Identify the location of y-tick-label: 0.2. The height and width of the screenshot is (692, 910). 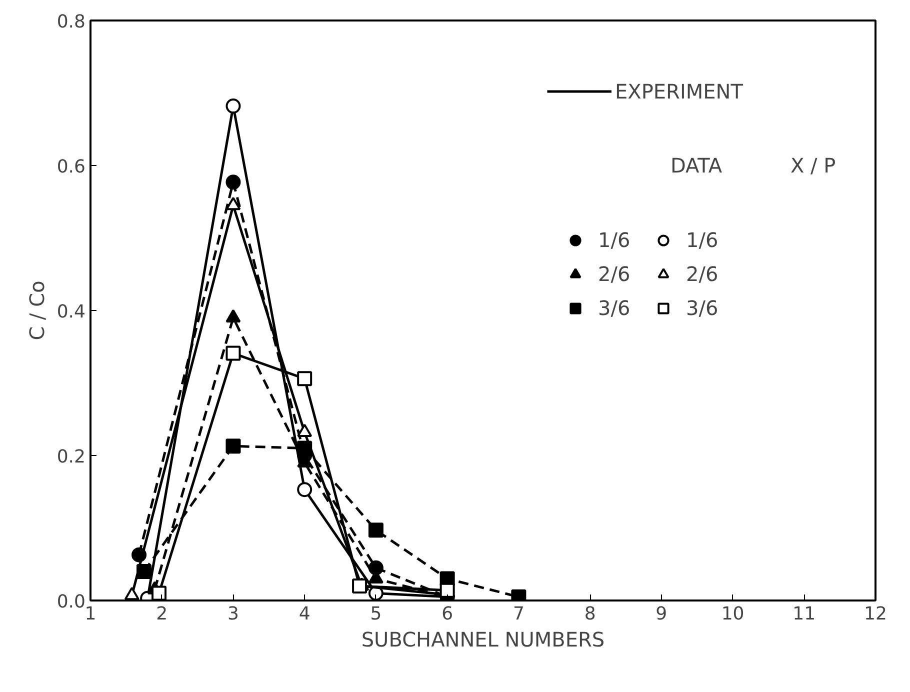
(71, 457).